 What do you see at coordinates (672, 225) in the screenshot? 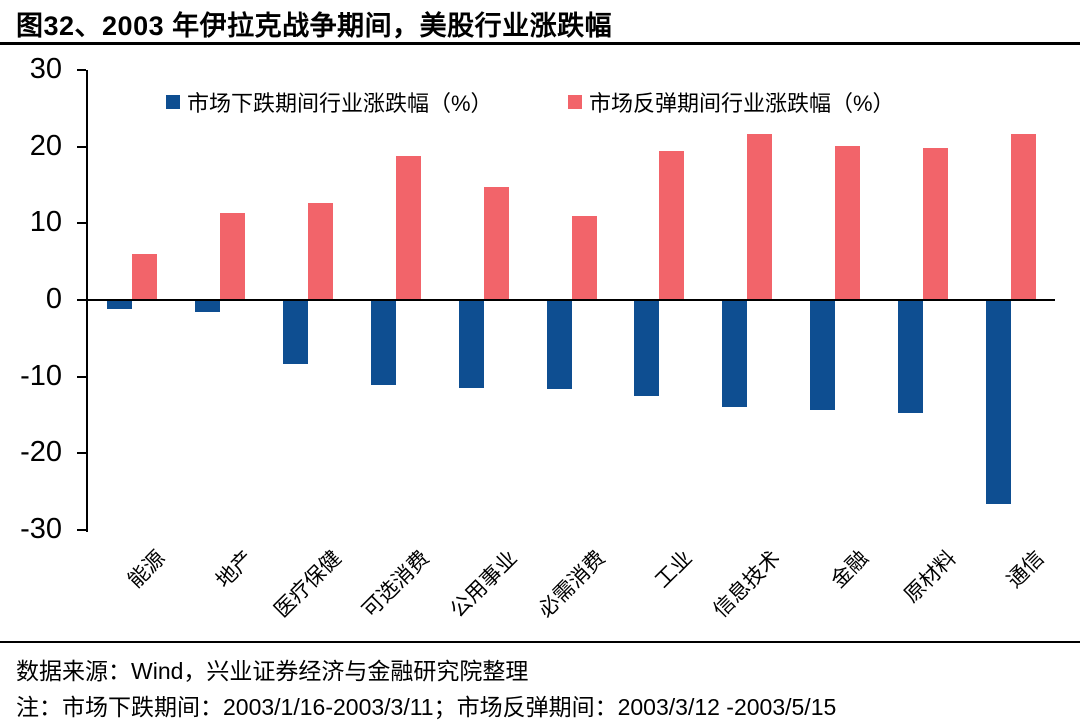
I see `bar-rebound-工业` at bounding box center [672, 225].